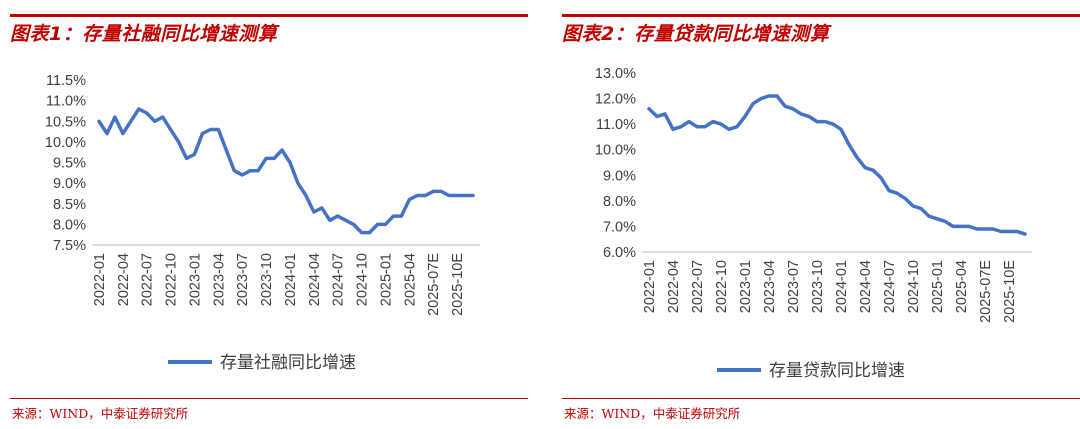 Image resolution: width=1080 pixels, height=429 pixels. Describe the element at coordinates (619, 253) in the screenshot. I see `y-tick-label: 6.0%` at that location.